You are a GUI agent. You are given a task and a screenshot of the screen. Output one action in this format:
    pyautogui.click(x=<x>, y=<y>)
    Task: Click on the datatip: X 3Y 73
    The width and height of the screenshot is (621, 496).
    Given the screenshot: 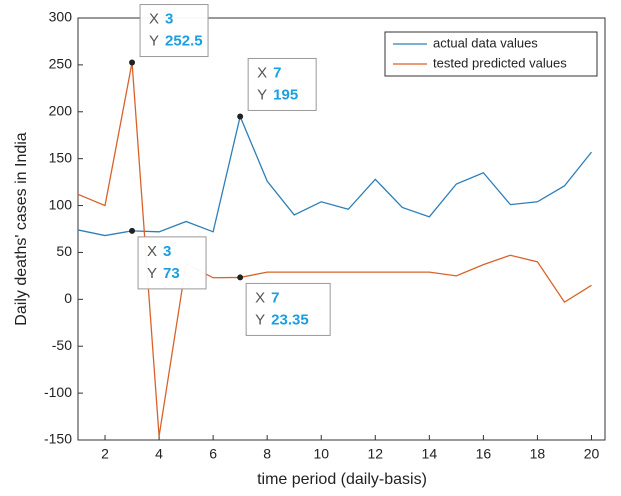 What is the action you would take?
    pyautogui.click(x=168, y=258)
    